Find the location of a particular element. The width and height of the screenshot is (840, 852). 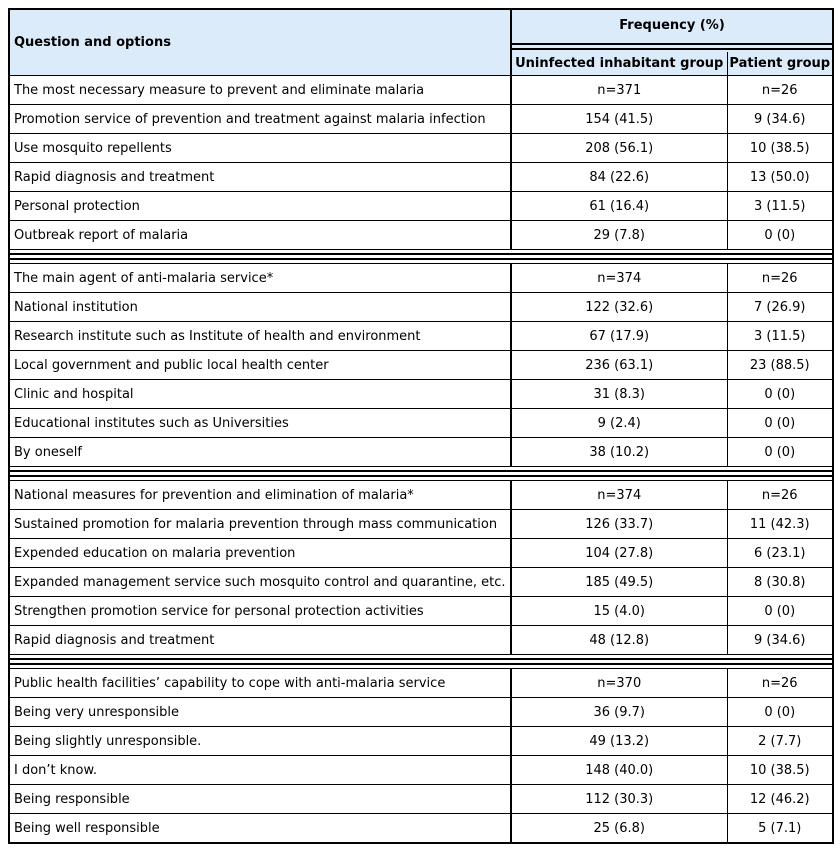

header-separator-row is located at coordinates (421, 46).